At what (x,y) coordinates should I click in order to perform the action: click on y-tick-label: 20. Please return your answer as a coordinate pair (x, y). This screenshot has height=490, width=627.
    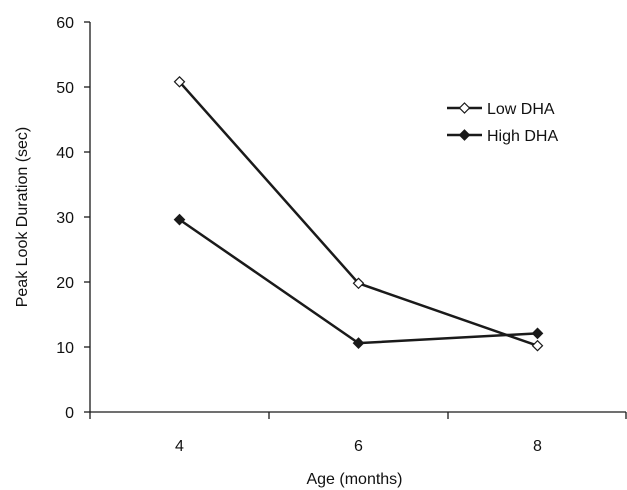
    Looking at the image, I should click on (65, 283).